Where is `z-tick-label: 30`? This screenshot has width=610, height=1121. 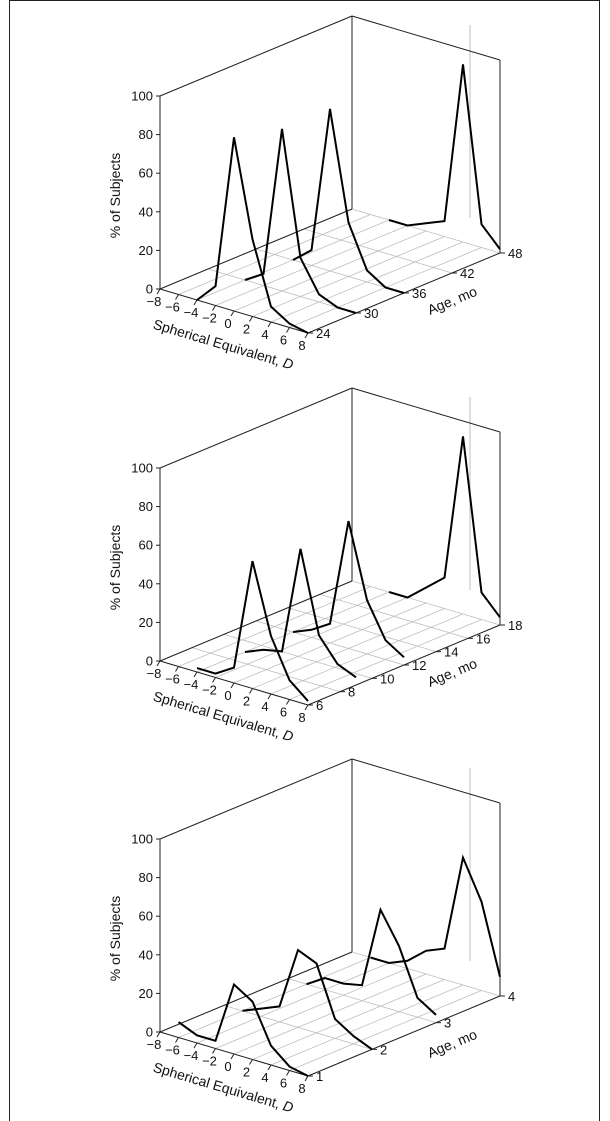 z-tick-label: 30 is located at coordinates (371, 313).